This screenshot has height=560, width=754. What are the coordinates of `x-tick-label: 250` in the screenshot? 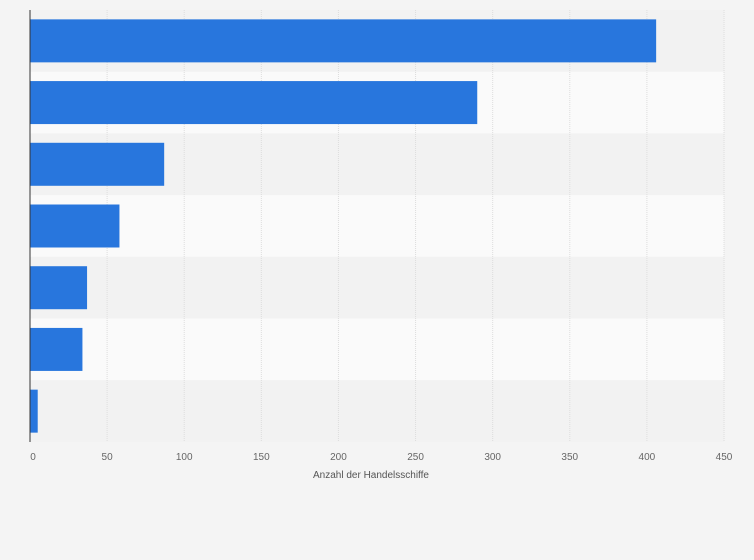 It's located at (415, 457).